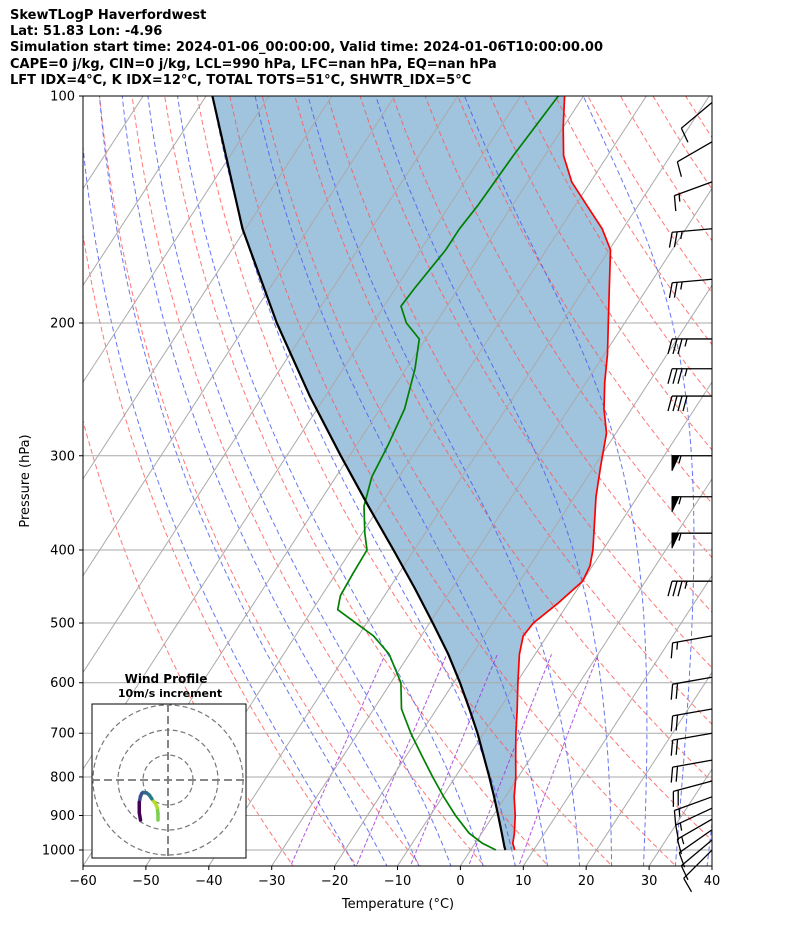 This screenshot has height=937, width=794. What do you see at coordinates (170, 693) in the screenshot?
I see `hodograph-subtitle: 10m/s increment` at bounding box center [170, 693].